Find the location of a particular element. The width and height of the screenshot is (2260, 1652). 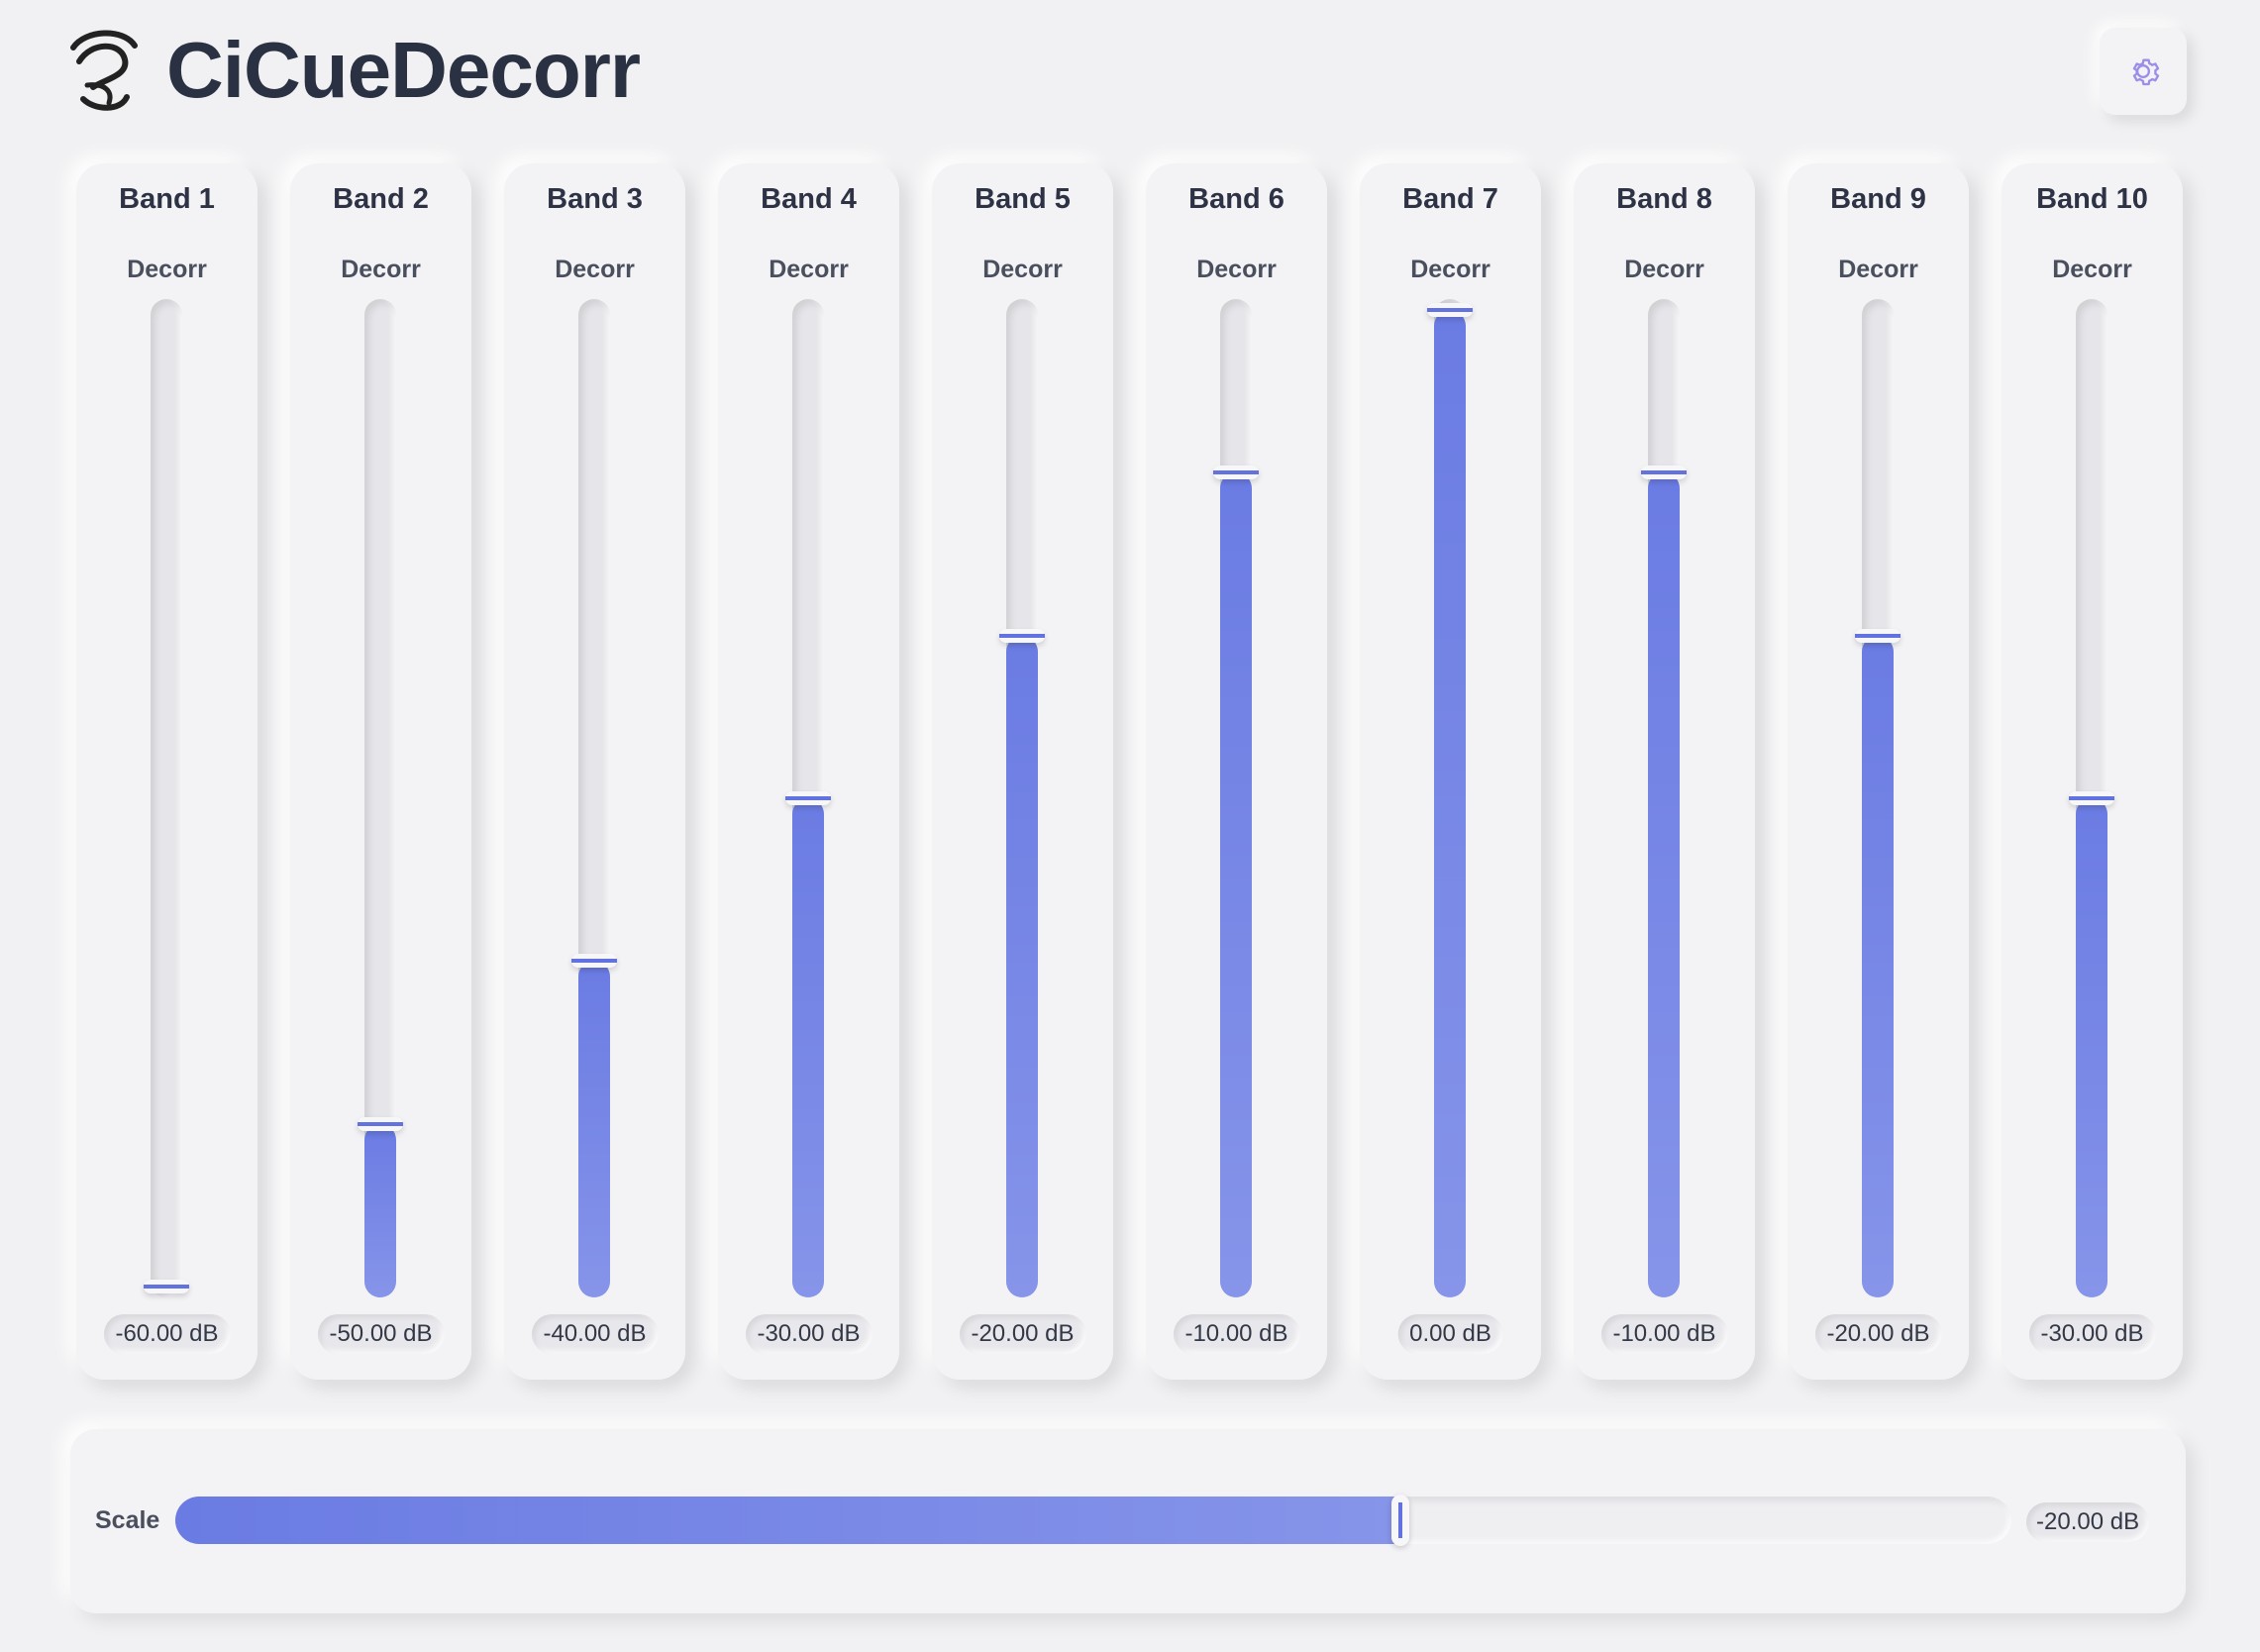

band-10-panel: Band 10 Decorr -30.00 dB is located at coordinates (2092, 772).